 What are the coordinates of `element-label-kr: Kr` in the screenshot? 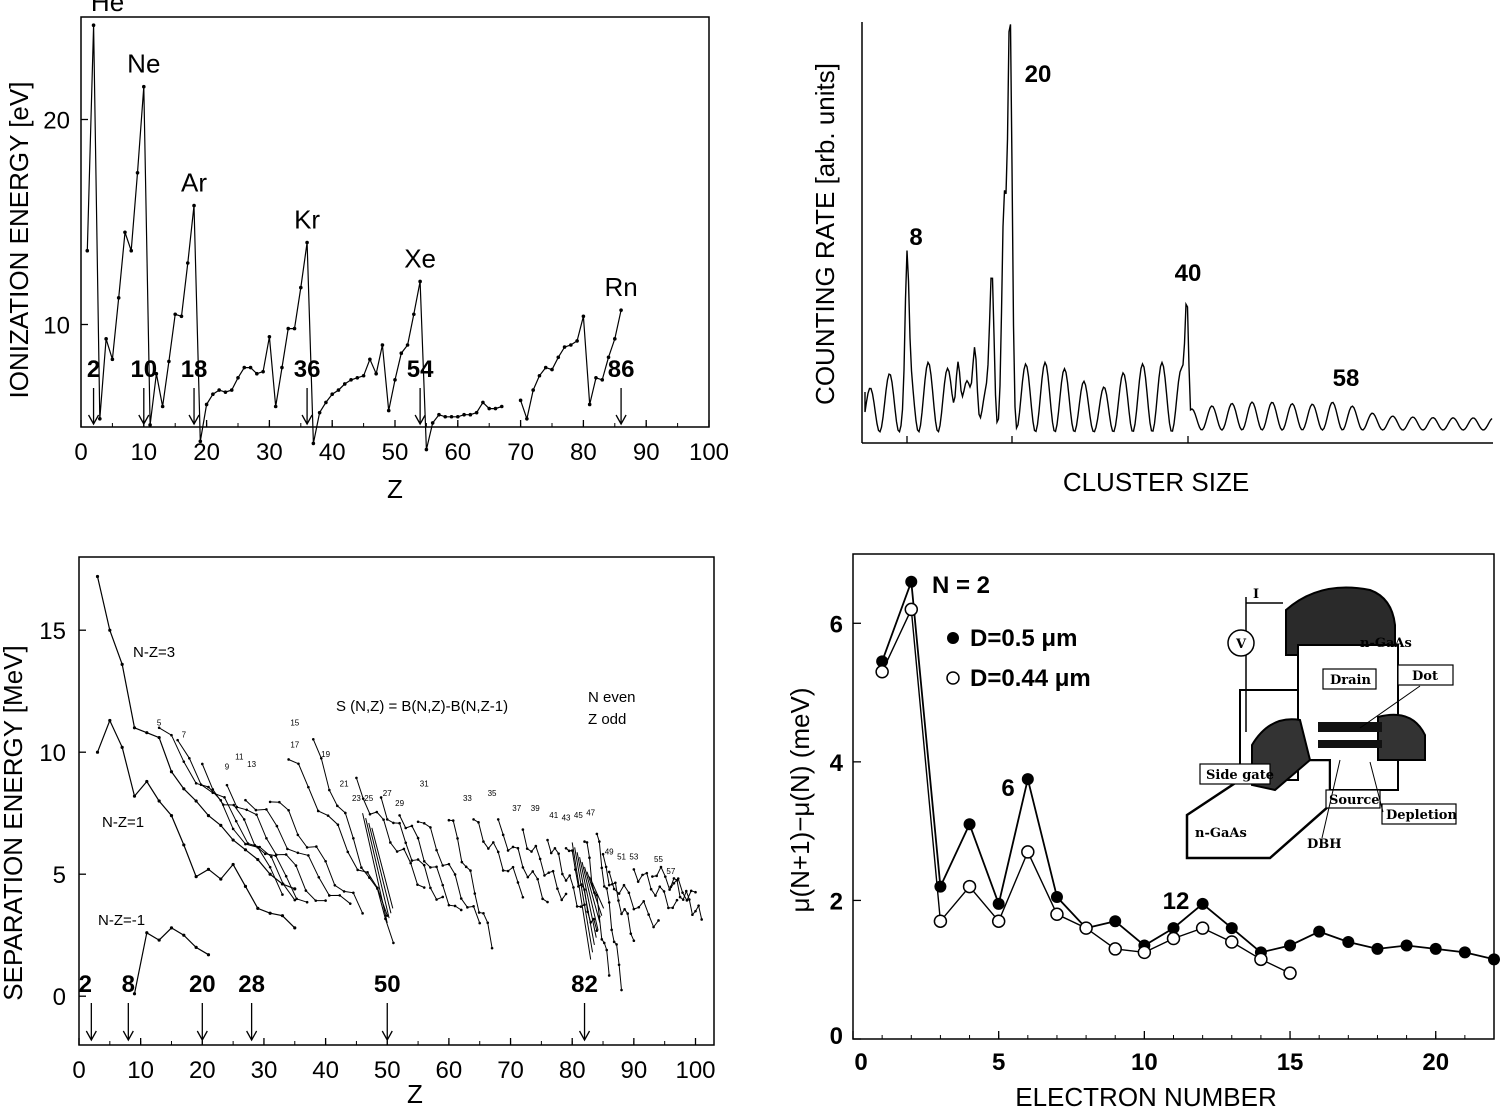 It's located at (307, 220).